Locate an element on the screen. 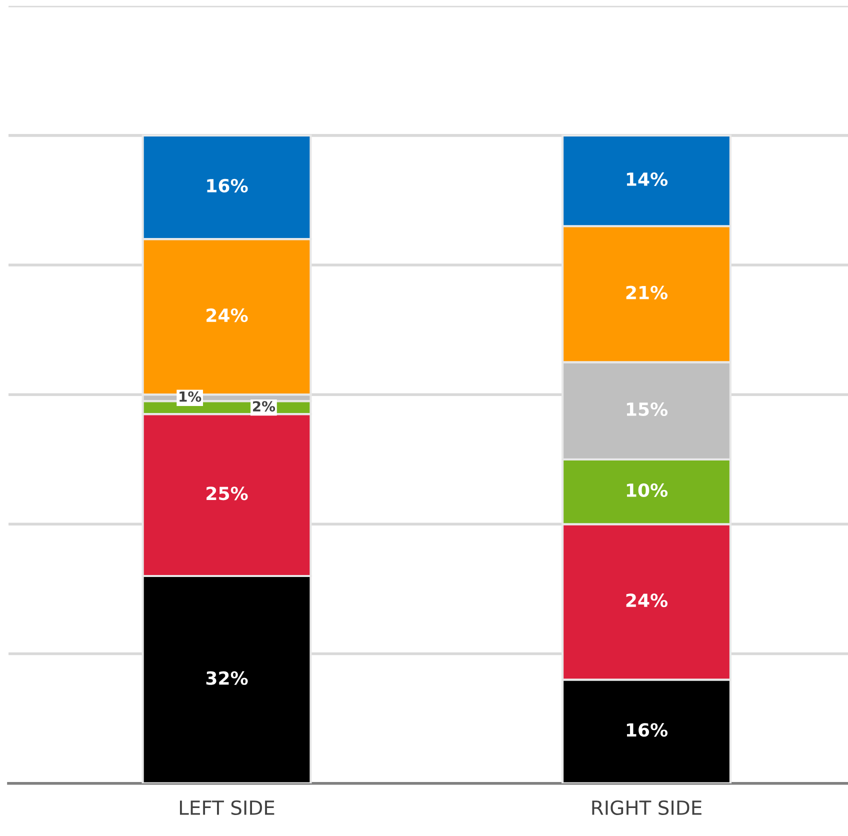 The image size is (848, 836). data-label: 21% is located at coordinates (647, 293).